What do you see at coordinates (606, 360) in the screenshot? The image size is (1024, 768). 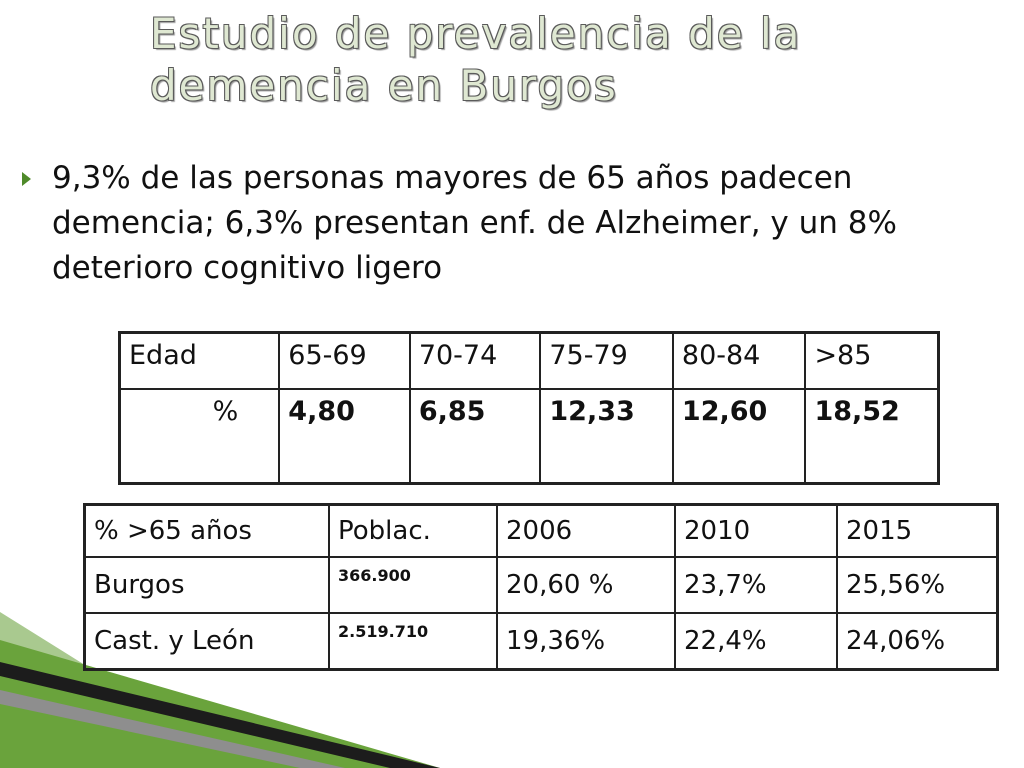 I see `table-header-cell: 75-79` at bounding box center [606, 360].